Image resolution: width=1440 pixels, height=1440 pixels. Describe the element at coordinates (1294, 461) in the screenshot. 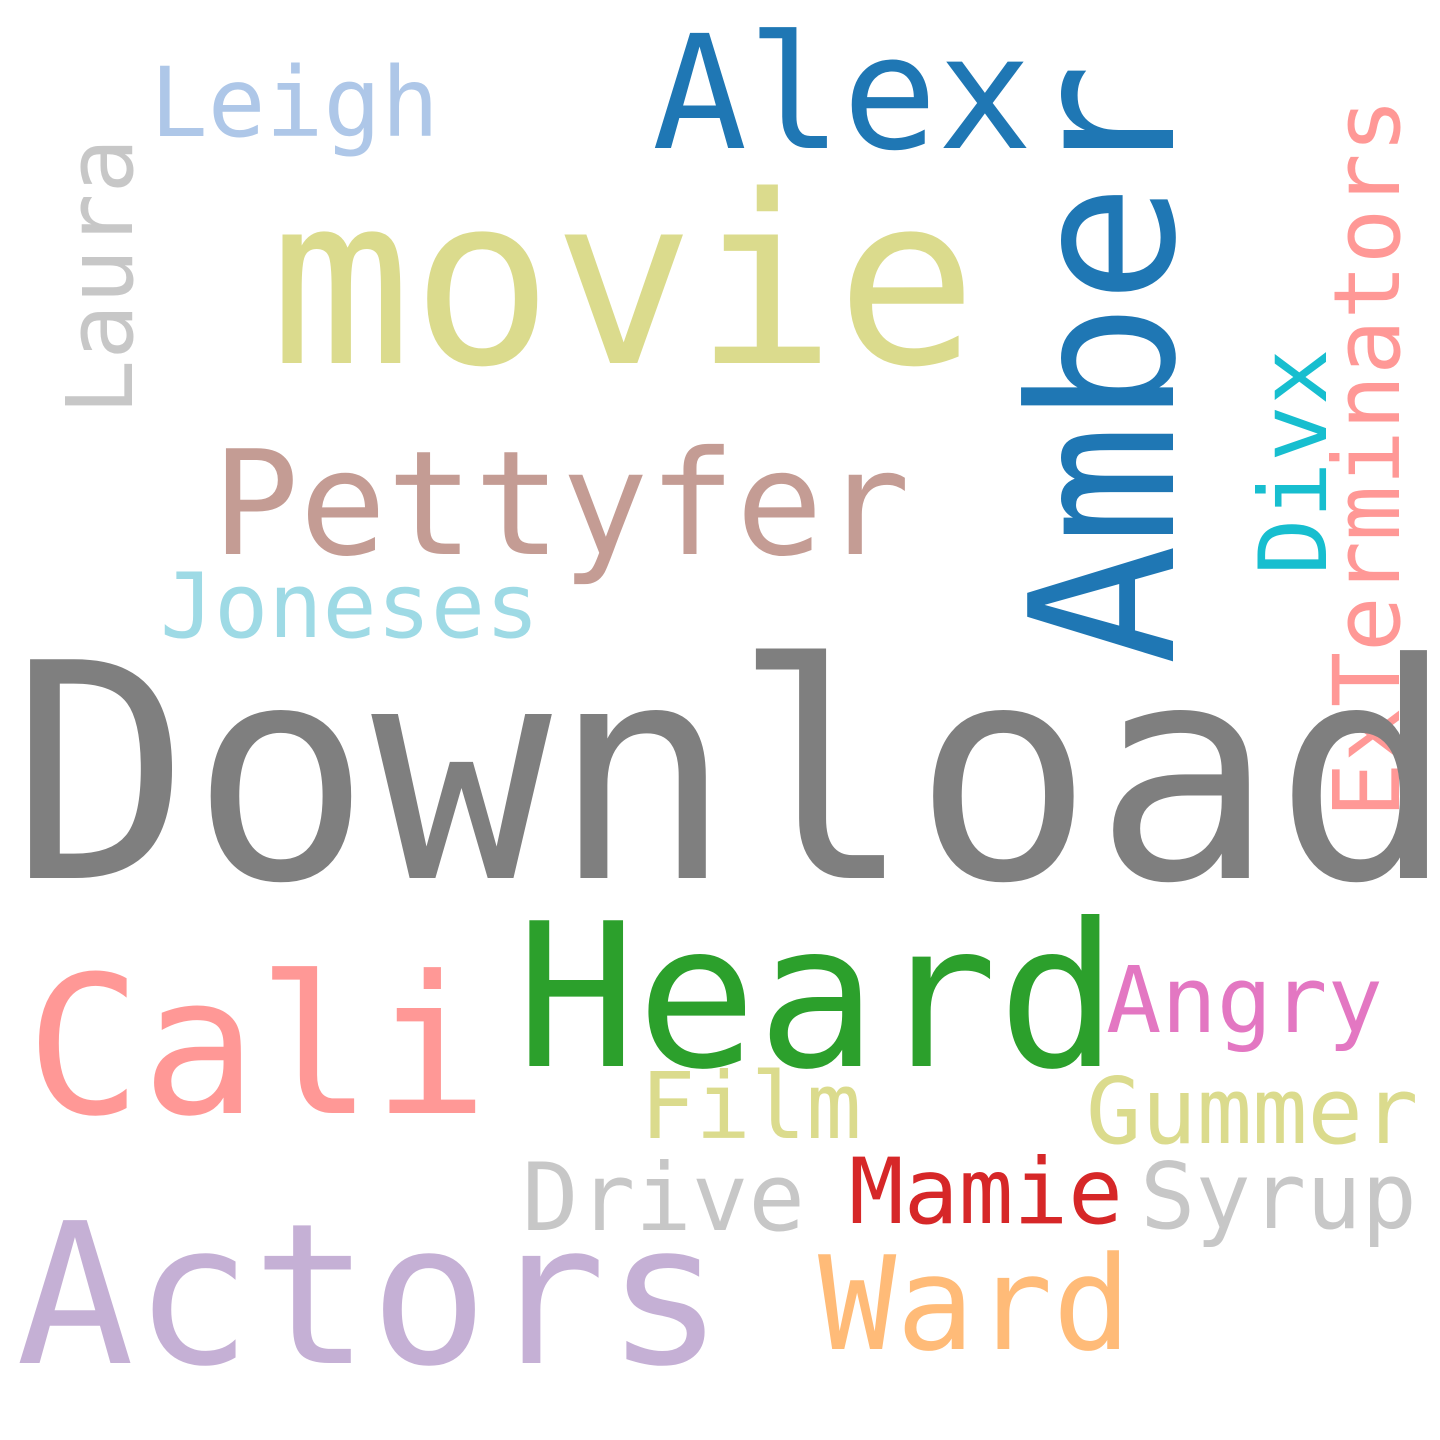

I see `word-divx: Divx` at that location.